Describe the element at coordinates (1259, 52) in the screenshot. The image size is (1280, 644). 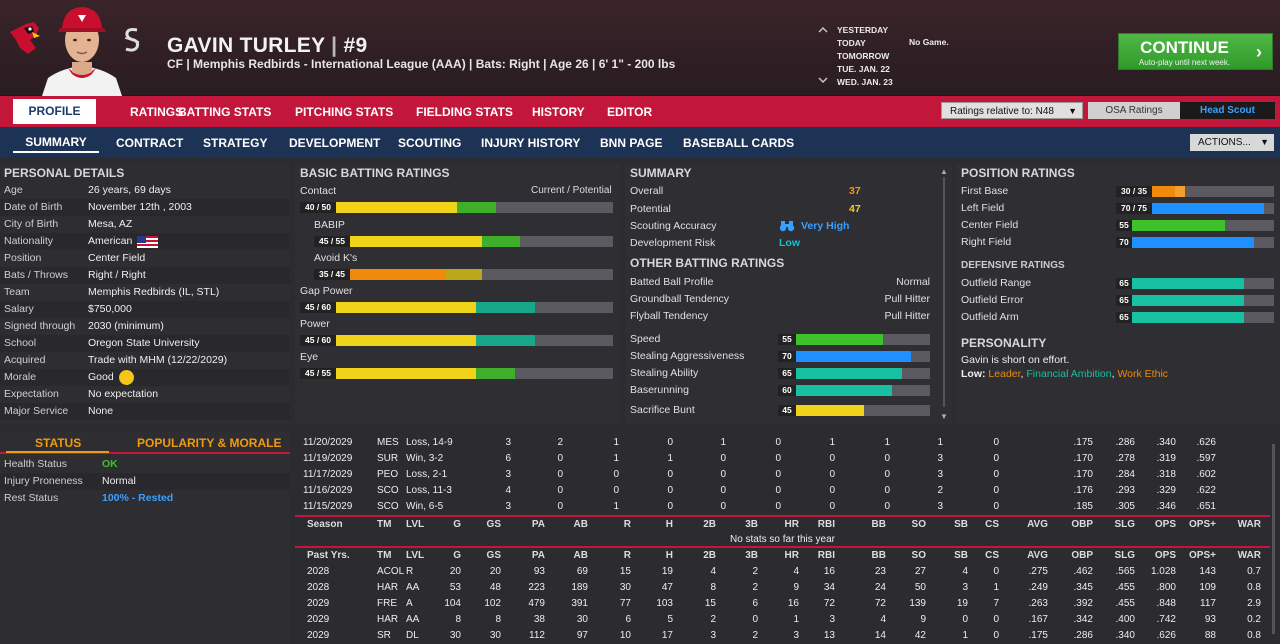
I see `chevron-right-icon: ›` at that location.